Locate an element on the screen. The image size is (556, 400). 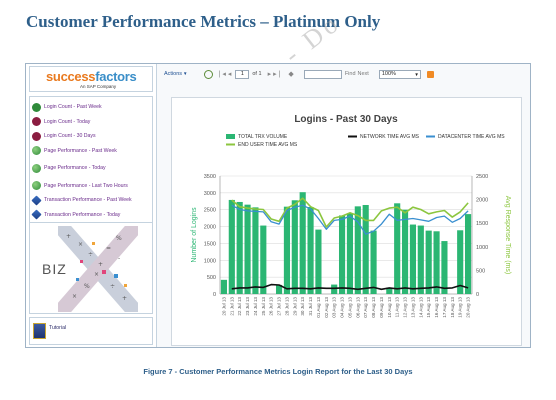
actions-label: Actions is located at coordinates (173, 74).